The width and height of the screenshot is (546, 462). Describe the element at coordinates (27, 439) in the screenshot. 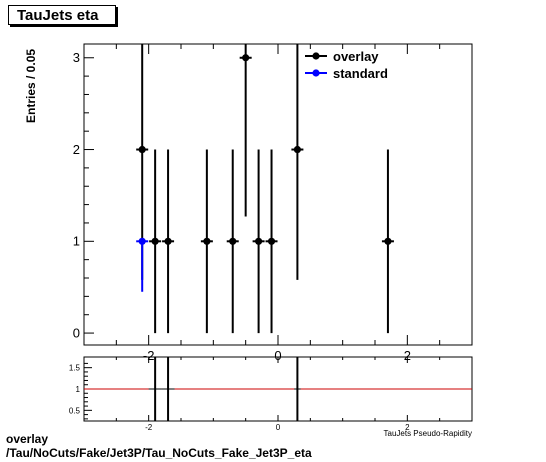

I see `footer-line-1: overlay` at that location.